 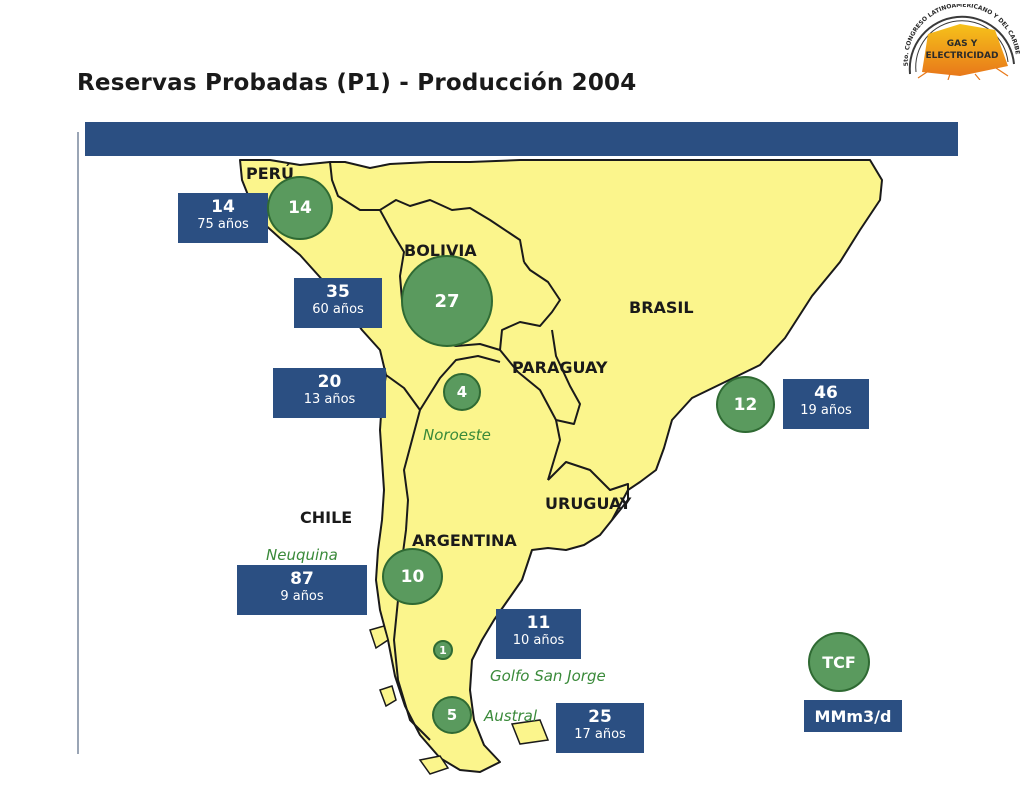 What do you see at coordinates (457, 435) in the screenshot?
I see `basin-noroeste: Noroeste` at bounding box center [457, 435].